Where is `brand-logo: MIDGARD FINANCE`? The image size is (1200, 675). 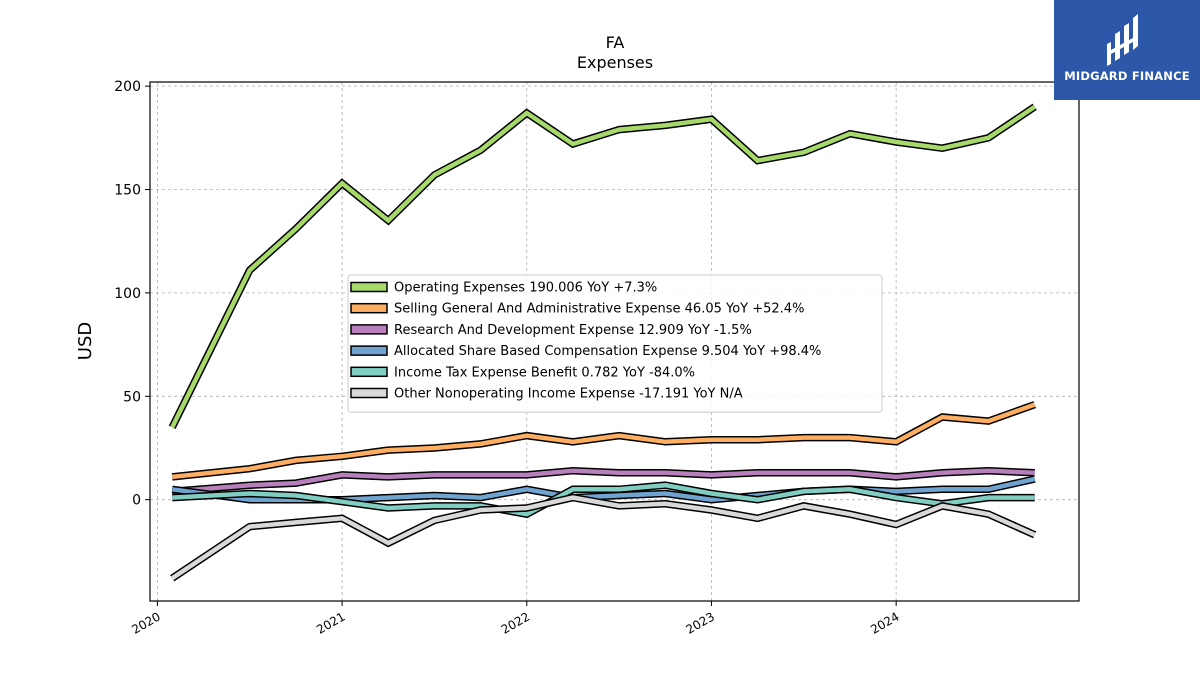
brand-logo: MIDGARD FINANCE is located at coordinates (1127, 50).